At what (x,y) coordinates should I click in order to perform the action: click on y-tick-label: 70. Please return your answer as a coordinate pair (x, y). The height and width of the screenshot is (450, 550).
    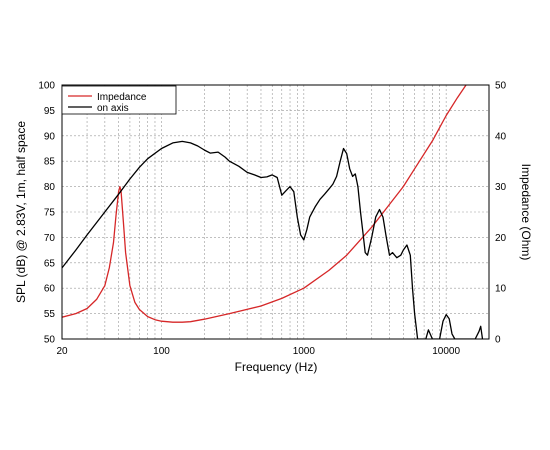
    Looking at the image, I should click on (50, 238).